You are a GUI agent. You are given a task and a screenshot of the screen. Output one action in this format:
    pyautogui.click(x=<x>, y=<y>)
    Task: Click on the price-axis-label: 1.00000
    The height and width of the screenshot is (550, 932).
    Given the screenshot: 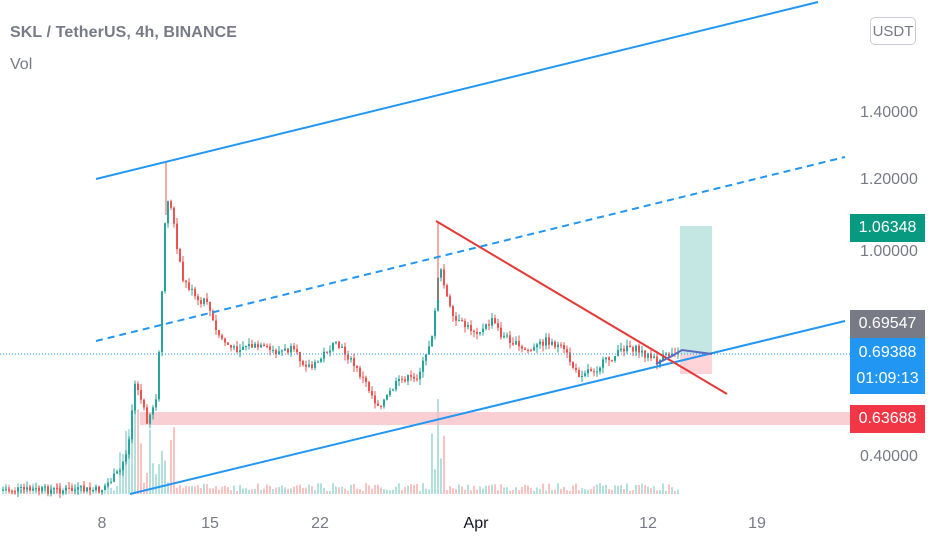 What is the action you would take?
    pyautogui.click(x=889, y=251)
    